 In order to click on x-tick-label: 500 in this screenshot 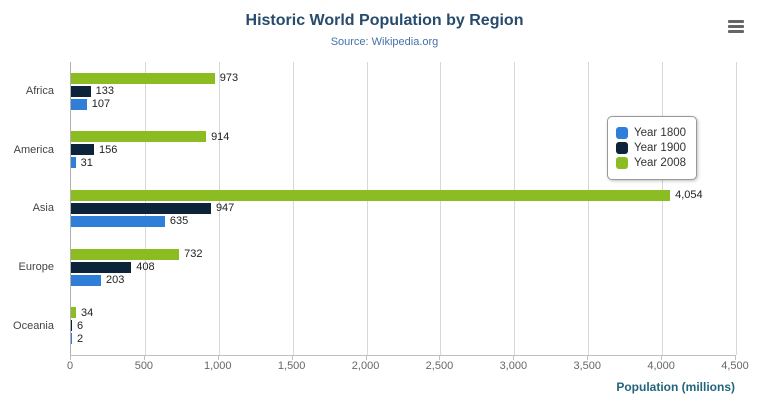, I will do `click(144, 366)`.